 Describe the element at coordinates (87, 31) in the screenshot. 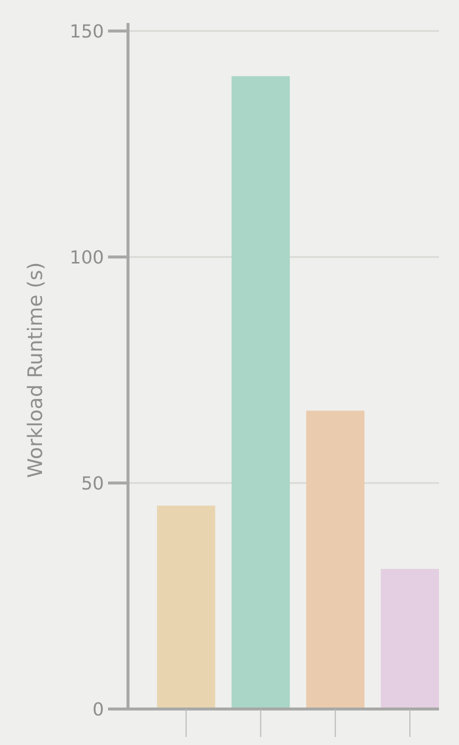

I see `y-tick-label: 150` at that location.